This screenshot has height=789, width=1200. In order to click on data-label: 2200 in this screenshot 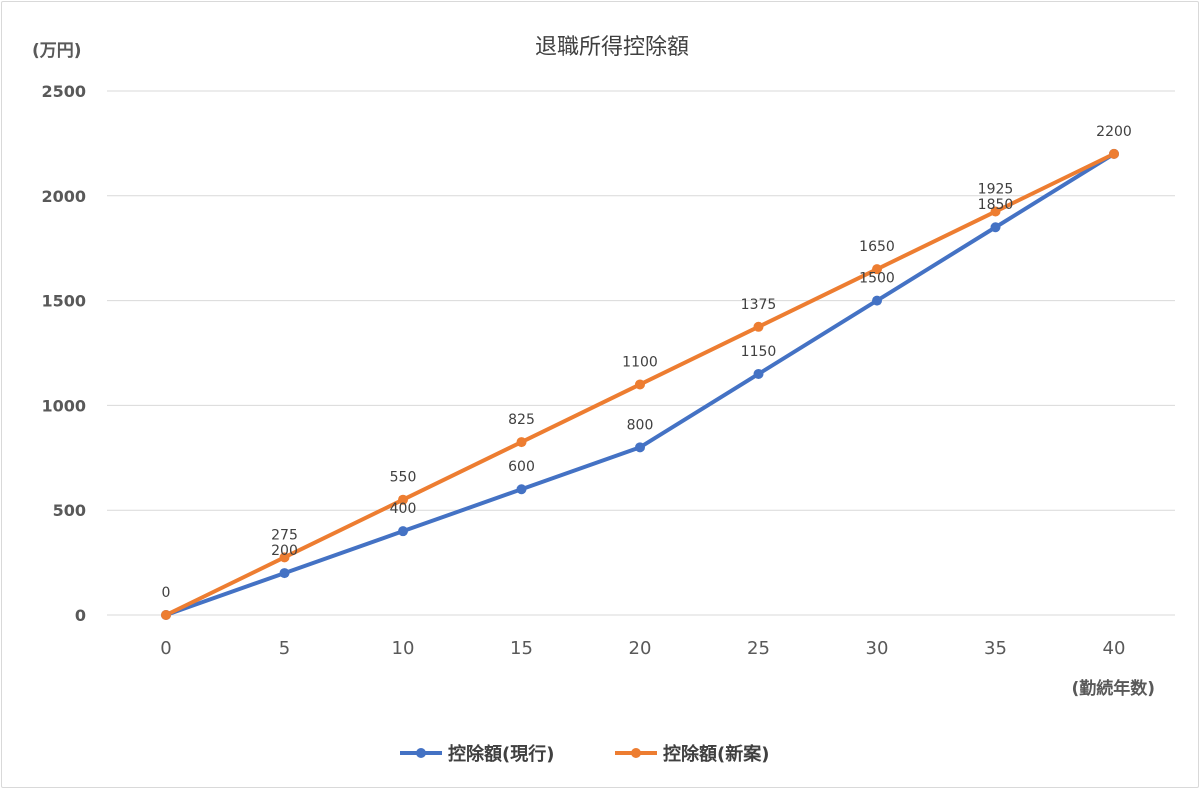, I will do `click(1114, 132)`.